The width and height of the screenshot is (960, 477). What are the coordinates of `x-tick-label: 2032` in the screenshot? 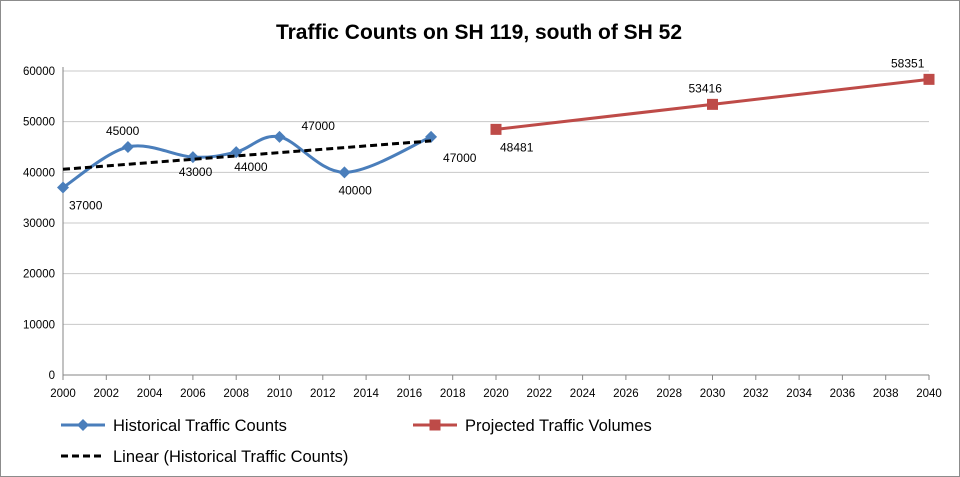 It's located at (756, 394).